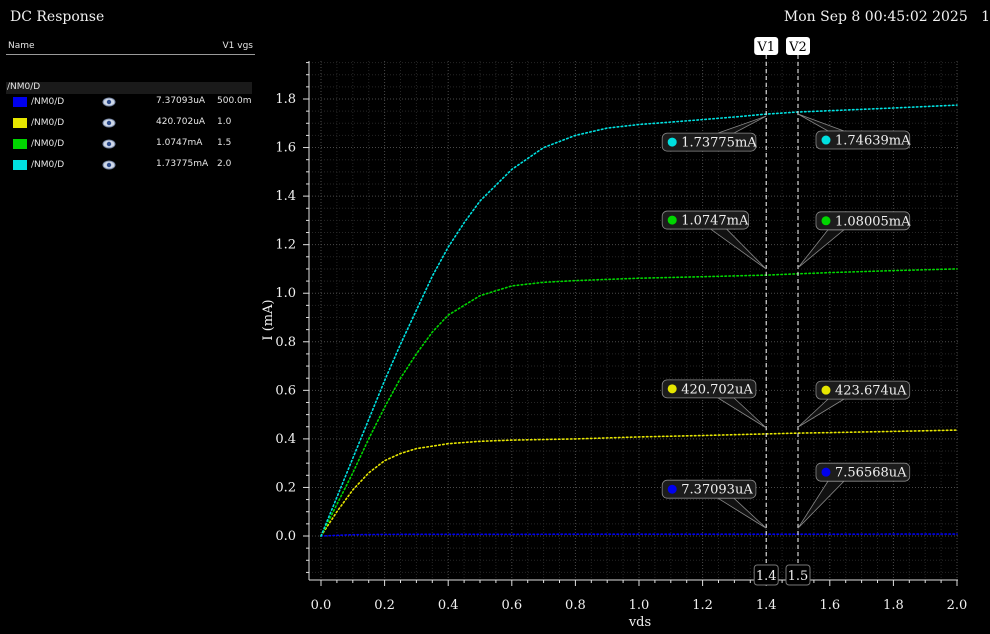 The height and width of the screenshot is (634, 990). Describe the element at coordinates (285, 342) in the screenshot. I see `y-tick-label: 0.8` at that location.